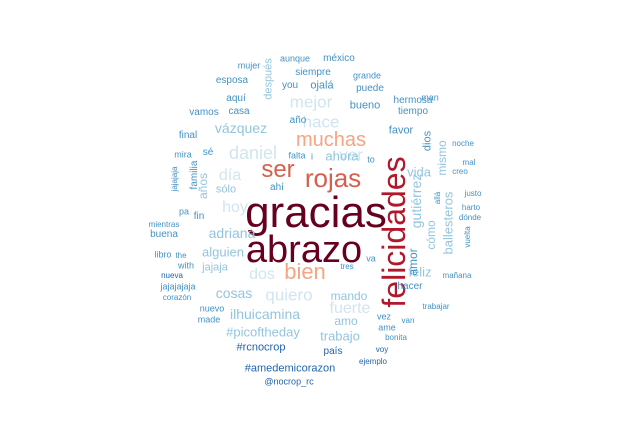 This screenshot has height=424, width=631. Describe the element at coordinates (172, 275) in the screenshot. I see `word-97: nueva` at that location.